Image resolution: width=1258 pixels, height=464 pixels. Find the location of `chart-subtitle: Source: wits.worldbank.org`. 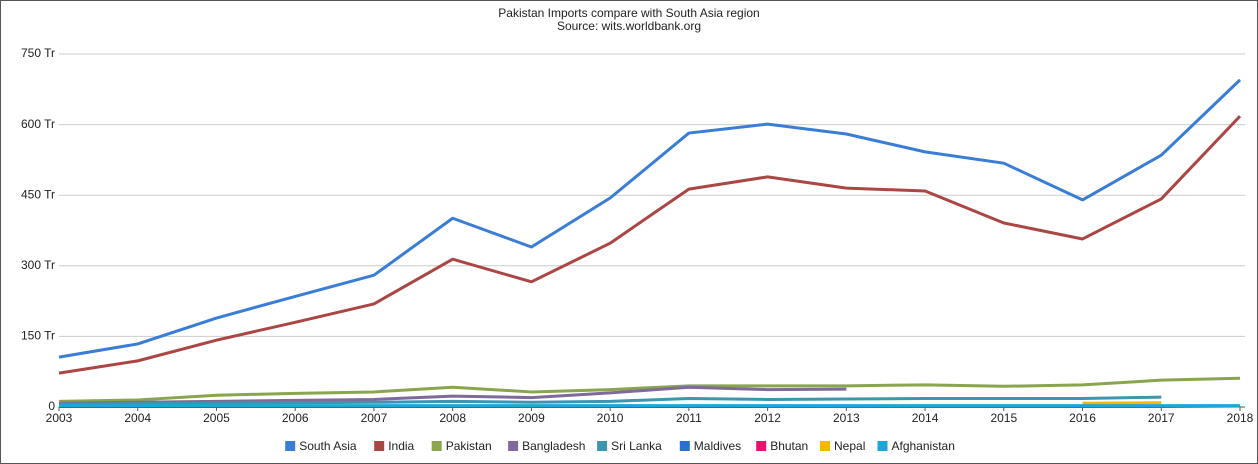

chart-subtitle: Source: wits.worldbank.org is located at coordinates (629, 26).